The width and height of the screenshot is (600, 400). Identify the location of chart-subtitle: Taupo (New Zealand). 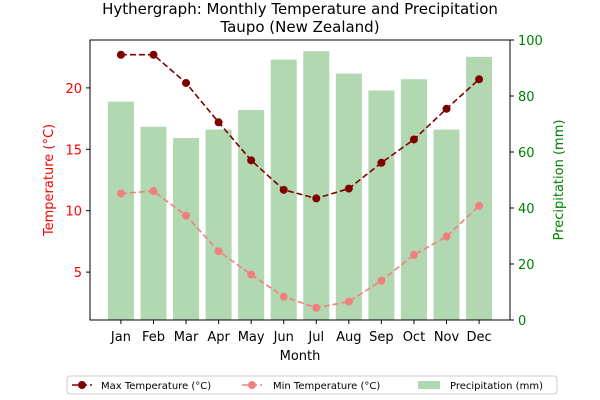
(299, 27).